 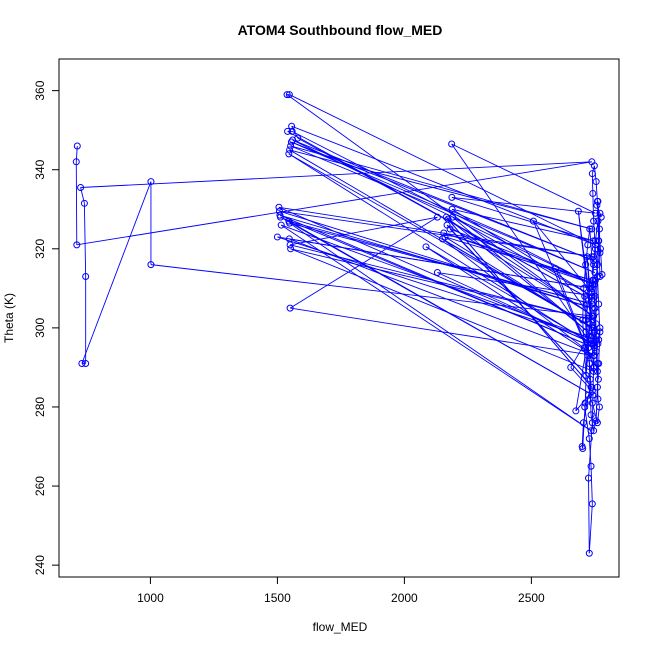 I want to click on x-tick-label: 1500, so click(x=277, y=598).